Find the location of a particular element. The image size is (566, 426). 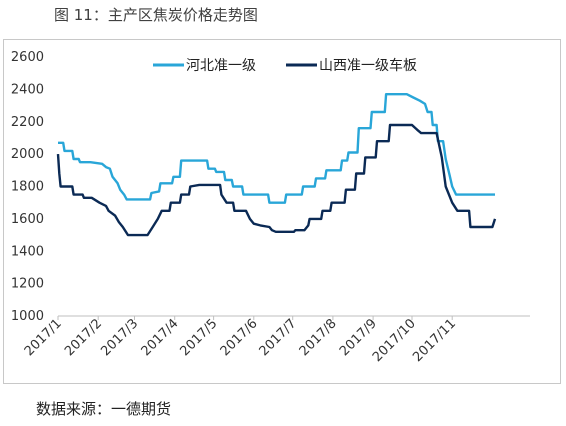

x-tick-label: 2017/7 is located at coordinates (278, 337).